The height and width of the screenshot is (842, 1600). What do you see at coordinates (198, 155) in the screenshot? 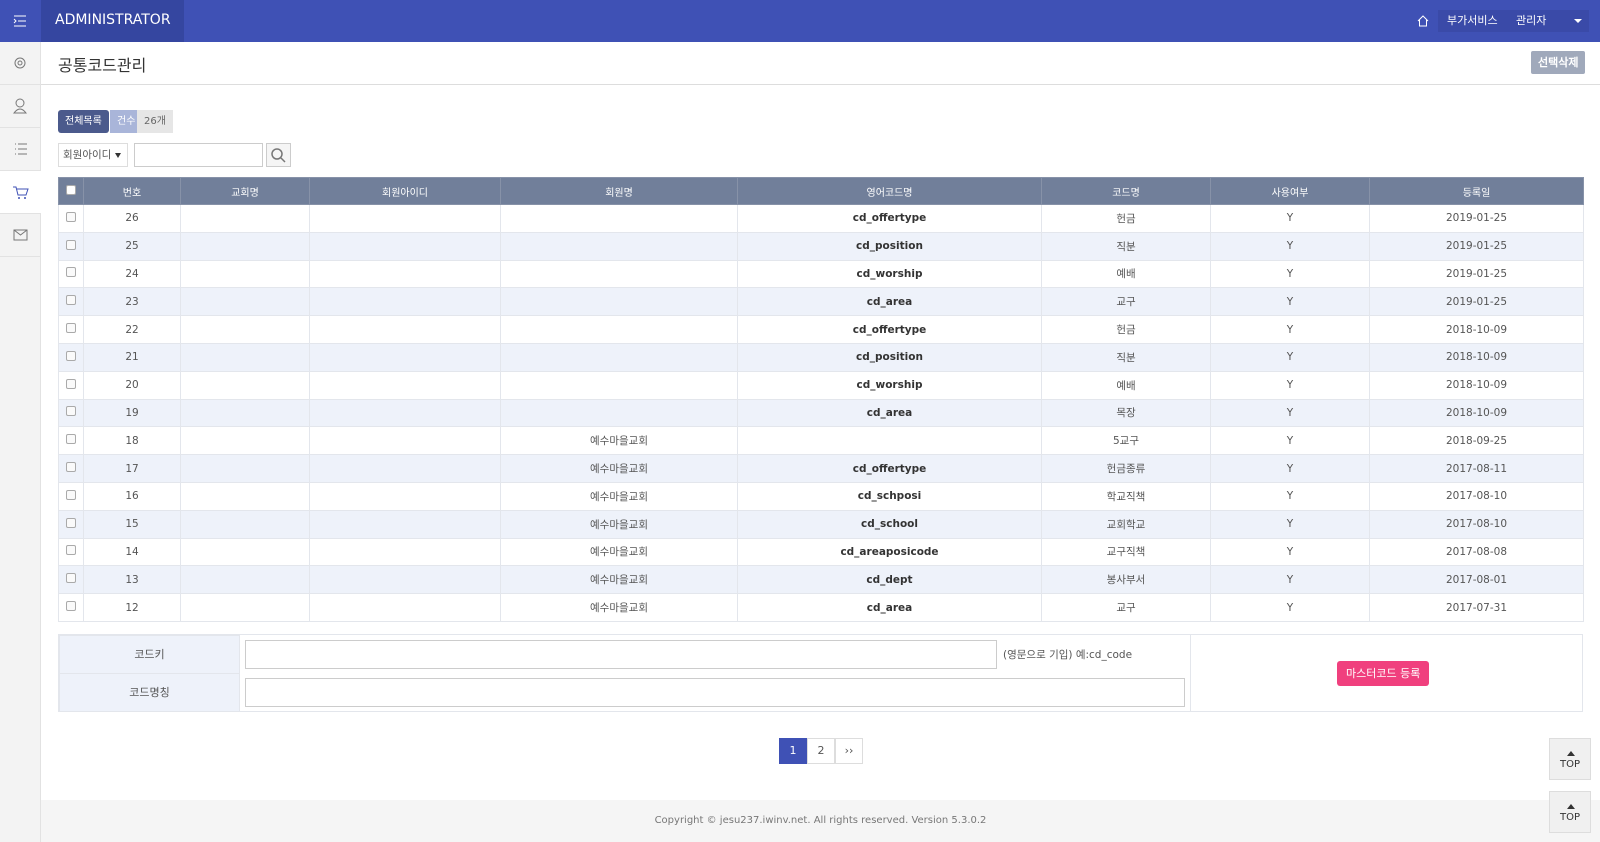
I see `search-input` at bounding box center [198, 155].